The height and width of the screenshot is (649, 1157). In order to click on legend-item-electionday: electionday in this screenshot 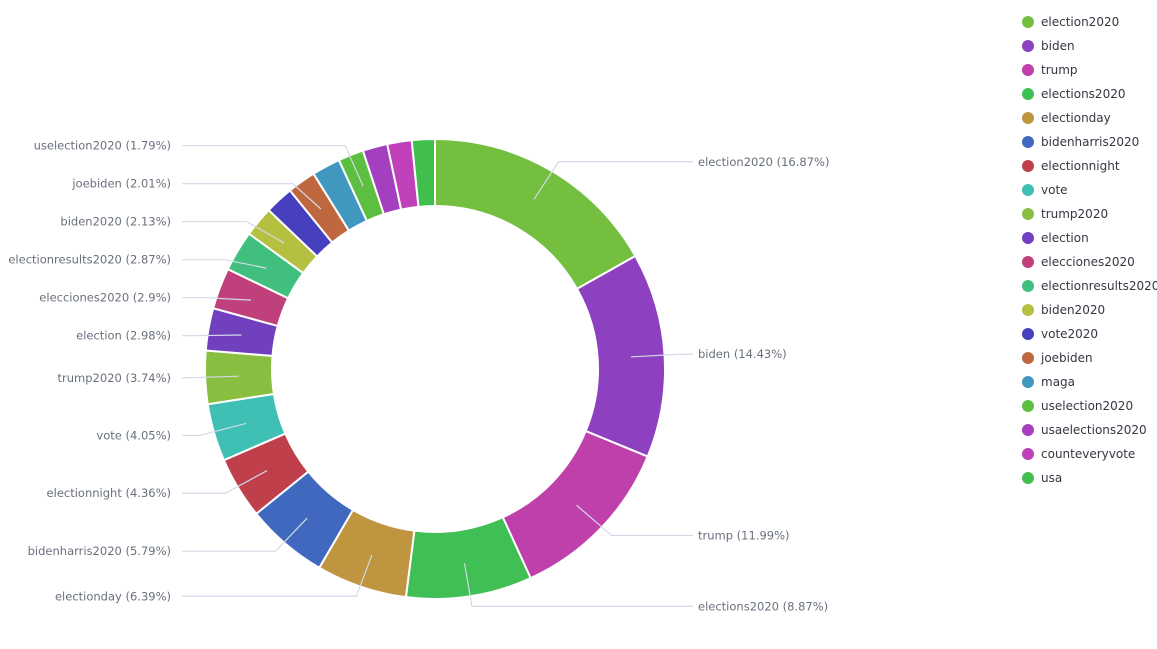, I will do `click(1089, 118)`.